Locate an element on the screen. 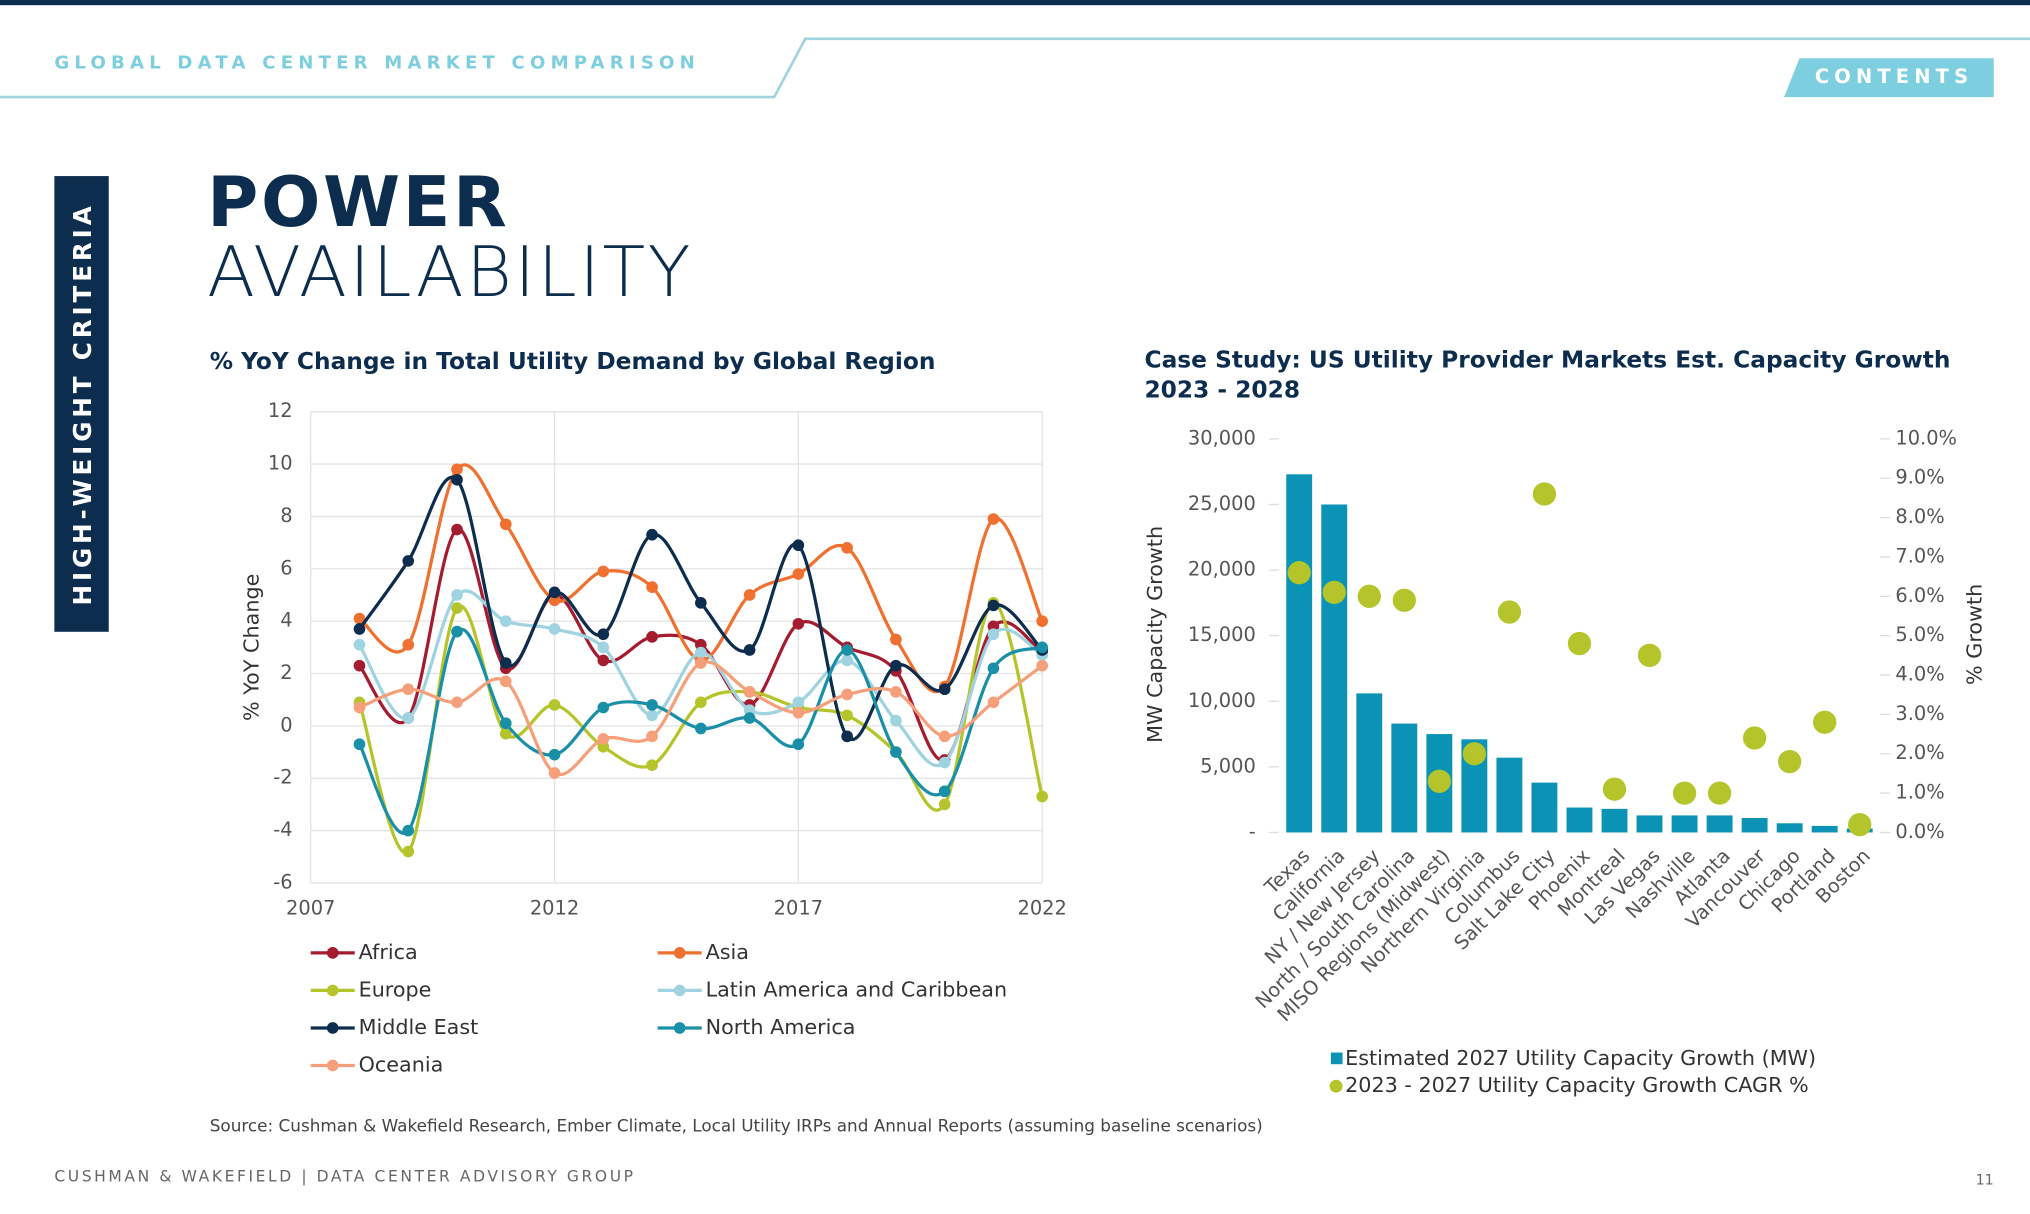  x-tick-label: 2007 is located at coordinates (310, 907).